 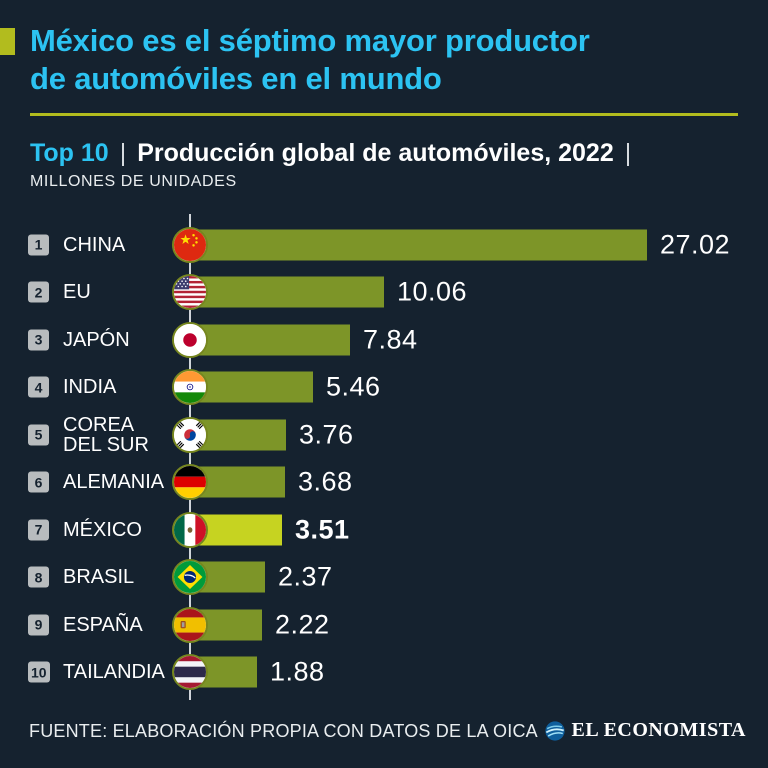 What do you see at coordinates (658, 730) in the screenshot?
I see `brand-name: EL ECONOMISTA` at bounding box center [658, 730].